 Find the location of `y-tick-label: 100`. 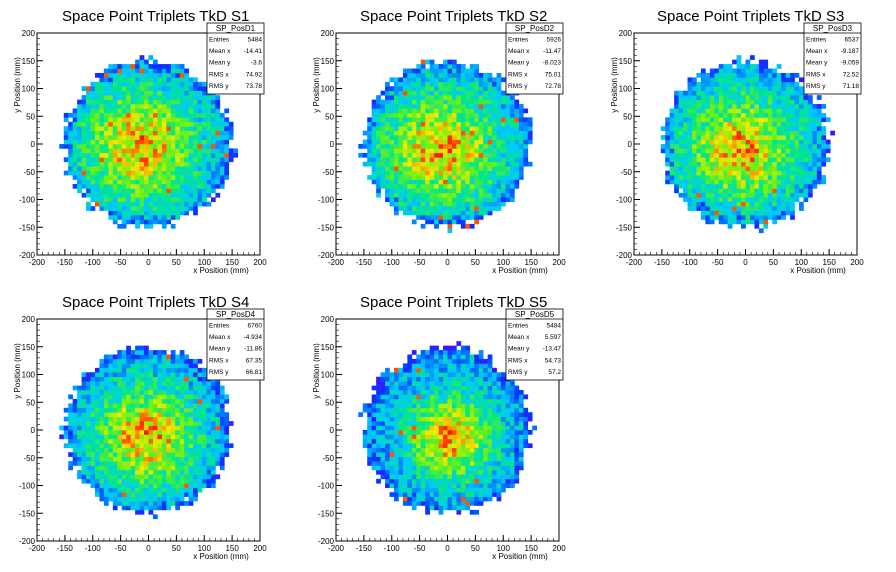

y-tick-label: 100 is located at coordinates (29, 89).